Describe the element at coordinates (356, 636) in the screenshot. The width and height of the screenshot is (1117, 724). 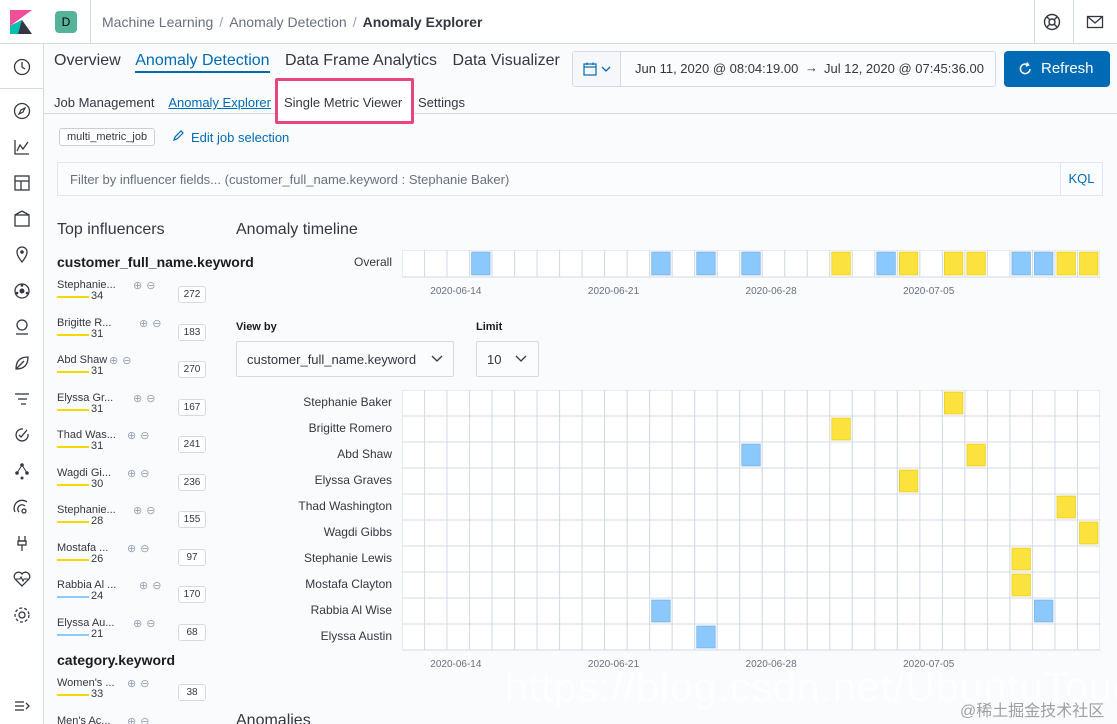
I see `swimlane-row-label: Elyssa Austin` at that location.